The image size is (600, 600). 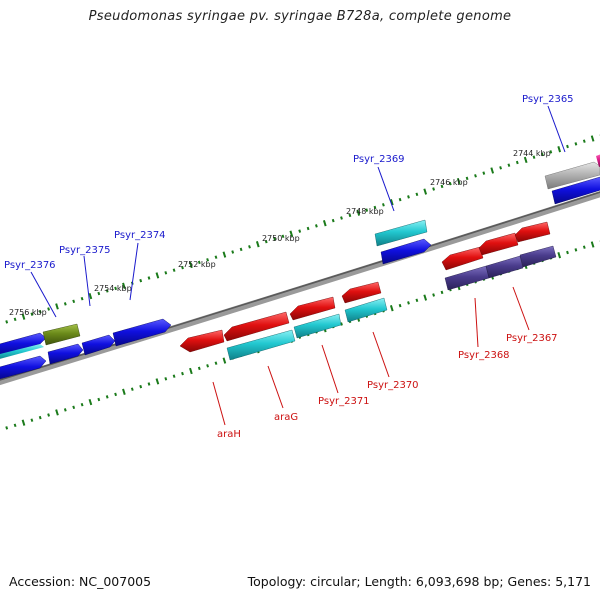 What do you see at coordinates (229, 434) in the screenshot?
I see `gene-label-arah: araH` at bounding box center [229, 434].